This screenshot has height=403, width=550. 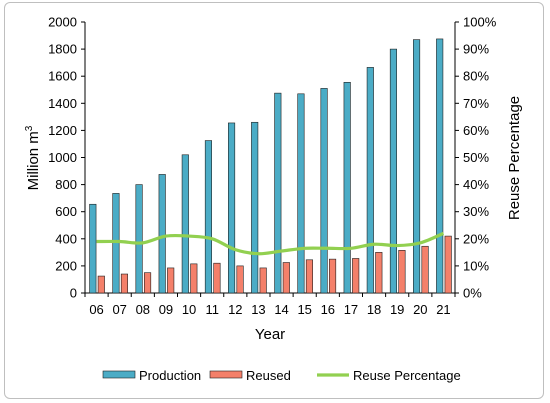 I want to click on y2-tick-label: 0%, so click(x=472, y=293).